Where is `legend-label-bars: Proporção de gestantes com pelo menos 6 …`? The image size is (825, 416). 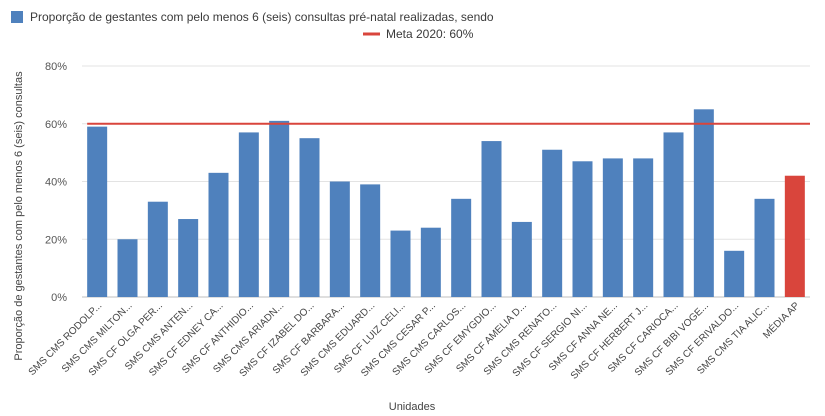 legend-label-bars: Proporção de gestantes com pelo menos 6 … is located at coordinates (262, 17).